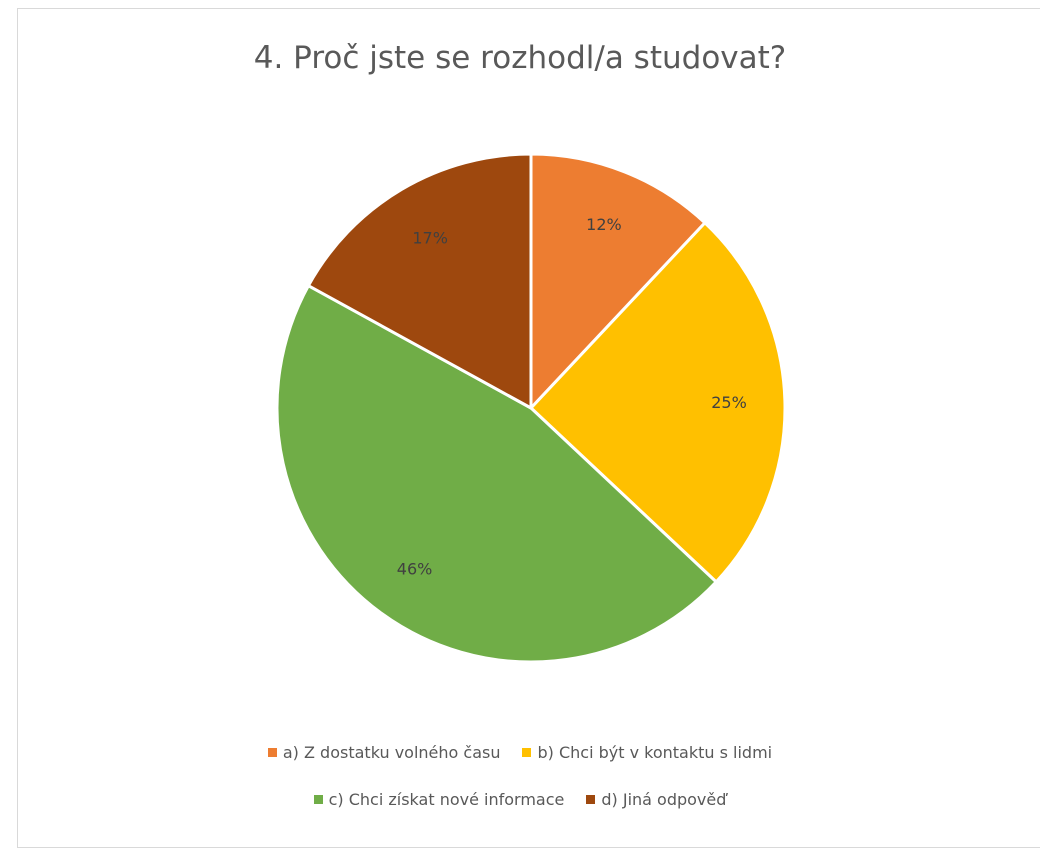  What do you see at coordinates (604, 224) in the screenshot?
I see `data-label-a: 12%` at bounding box center [604, 224].